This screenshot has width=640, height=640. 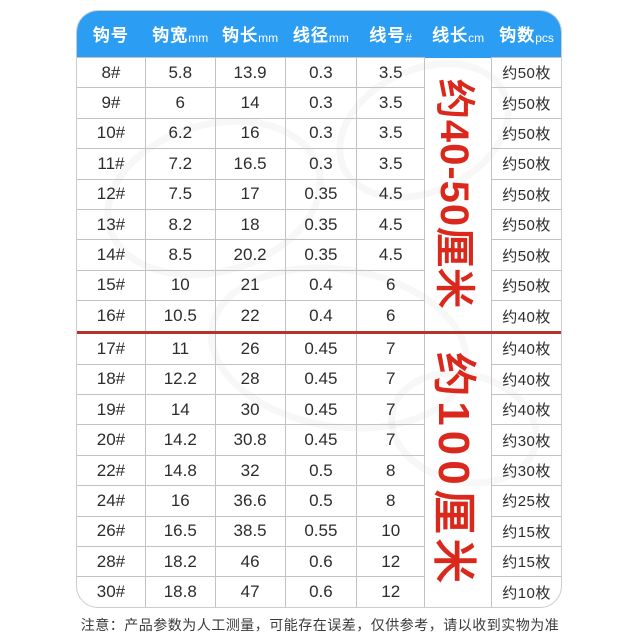 I want to click on col-header-label: 钩号, so click(x=110, y=35).